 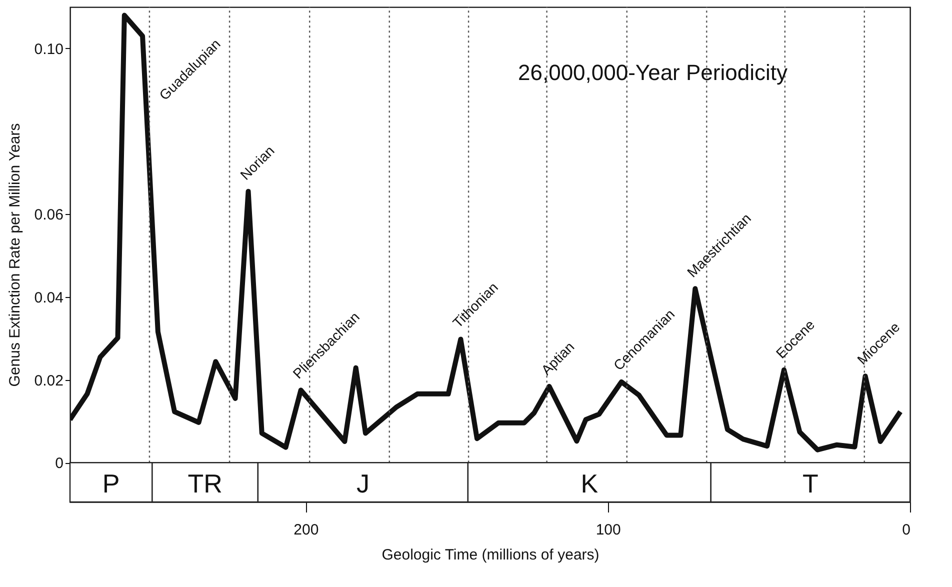 What do you see at coordinates (15, 255) in the screenshot?
I see `y-axis-title: Genus Extinction Rate per Million Years` at bounding box center [15, 255].